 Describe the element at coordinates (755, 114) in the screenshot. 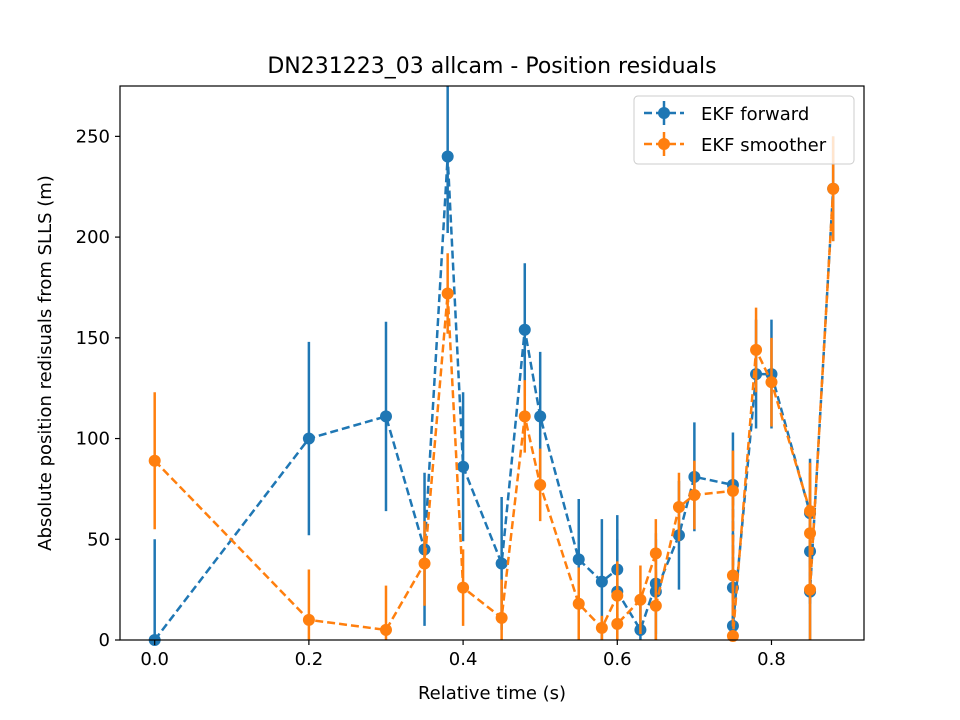

I see `legend-label-ekf-forward: EKF forward` at that location.